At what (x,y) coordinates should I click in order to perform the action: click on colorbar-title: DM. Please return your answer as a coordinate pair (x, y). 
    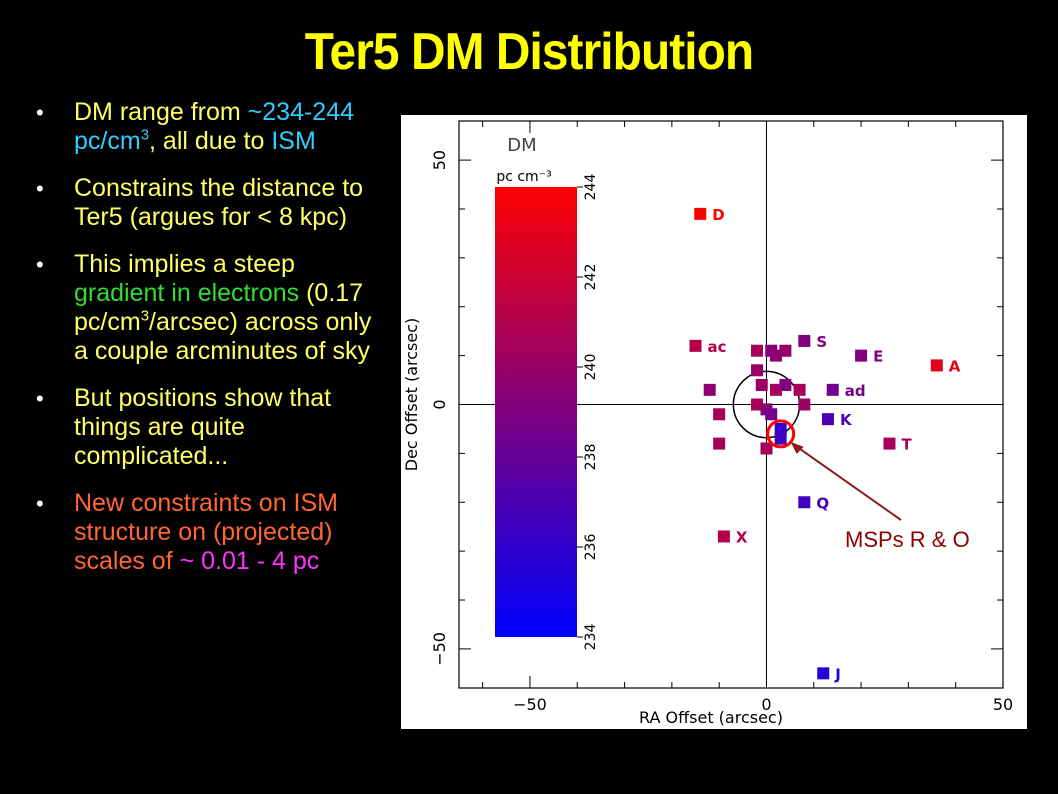
    Looking at the image, I should click on (521, 145).